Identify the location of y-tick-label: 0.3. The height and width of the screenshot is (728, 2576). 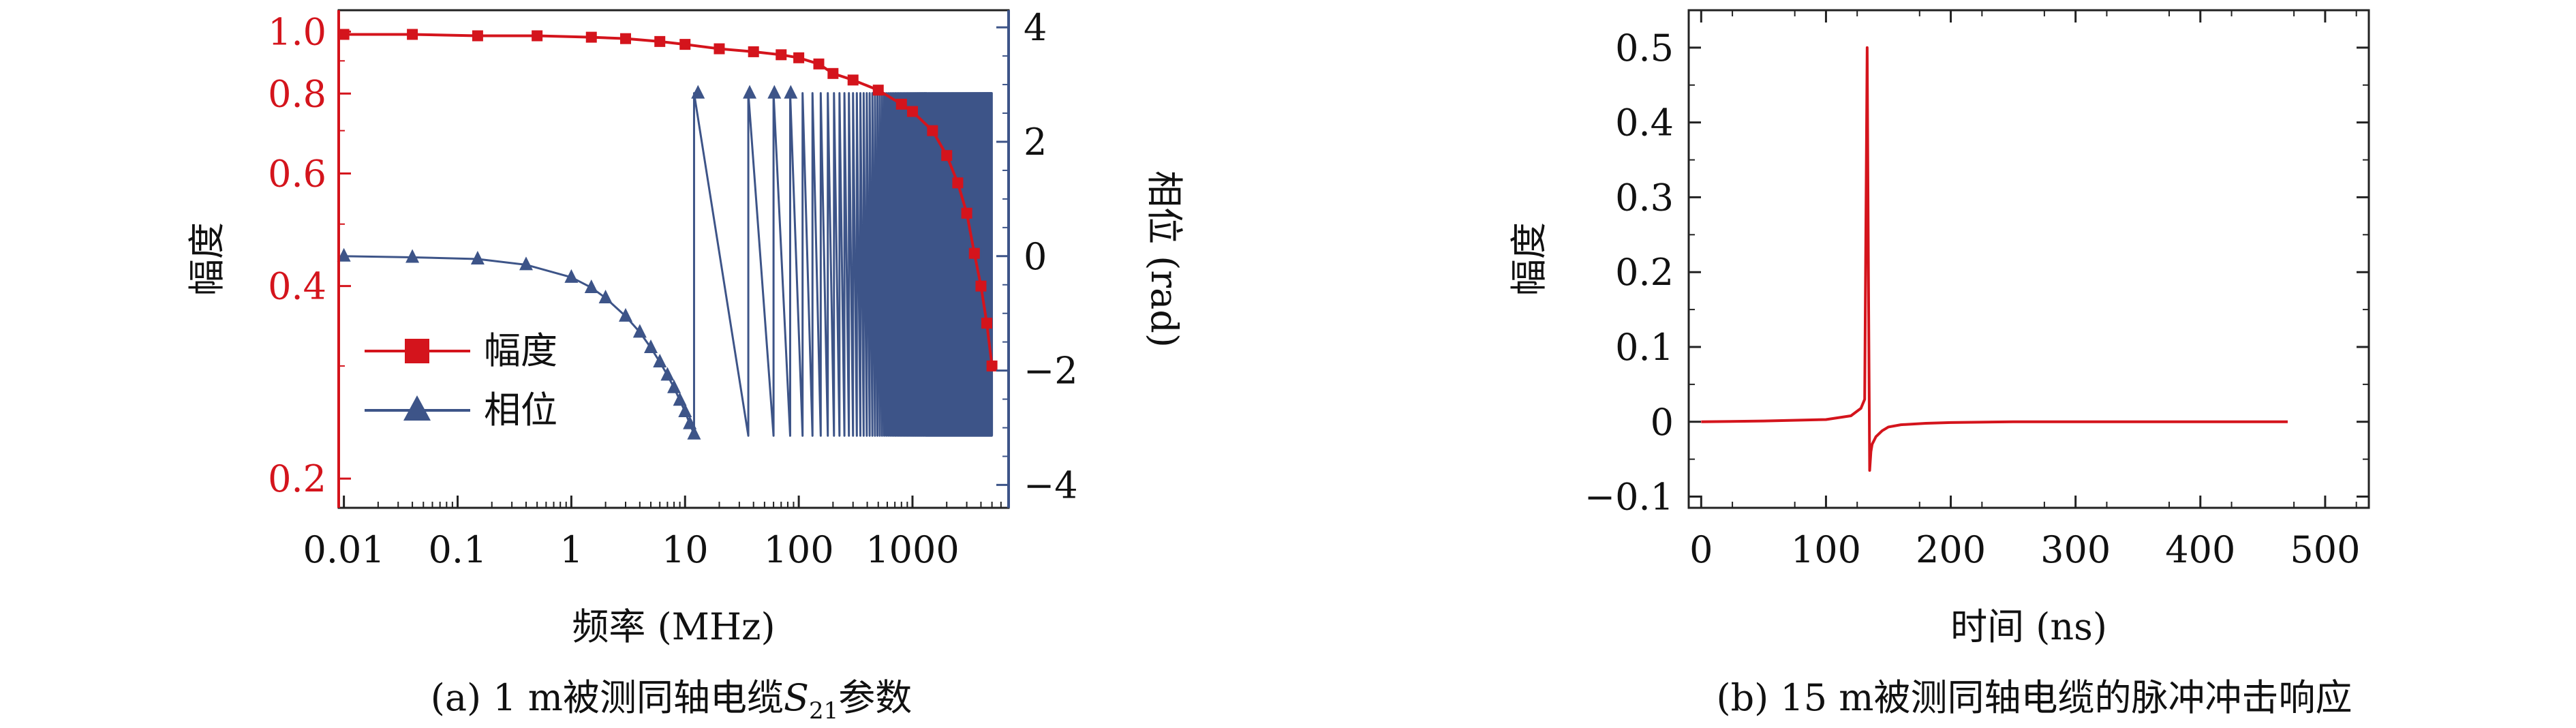
(1644, 197).